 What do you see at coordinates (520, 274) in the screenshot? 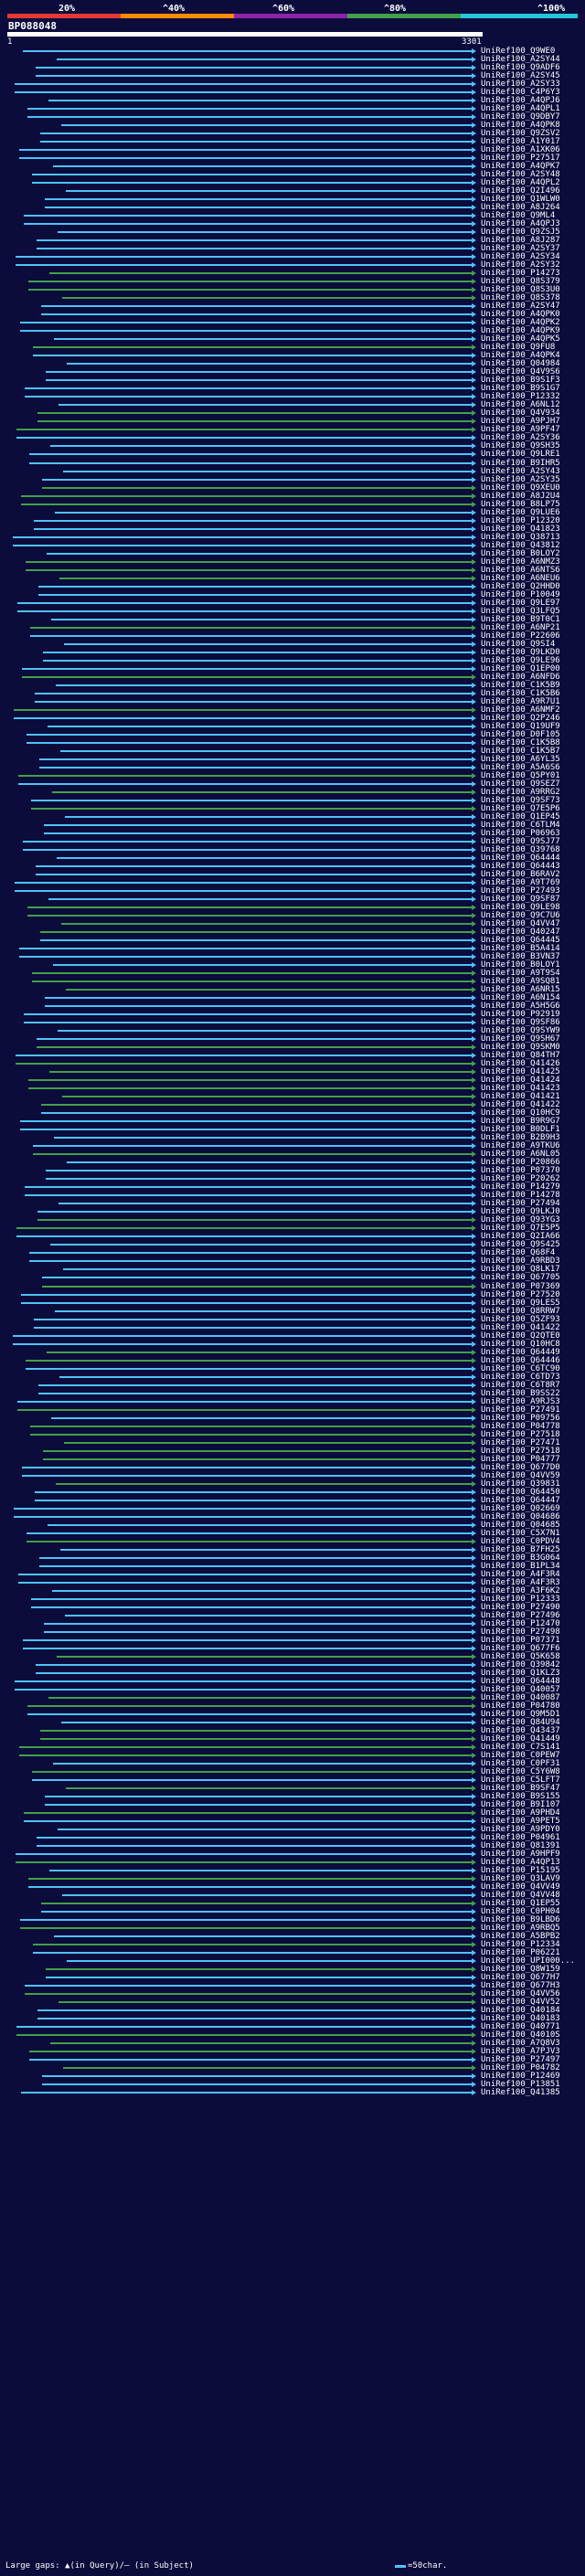
I see `hit-id-label: UniRef100_P14273` at bounding box center [520, 274].